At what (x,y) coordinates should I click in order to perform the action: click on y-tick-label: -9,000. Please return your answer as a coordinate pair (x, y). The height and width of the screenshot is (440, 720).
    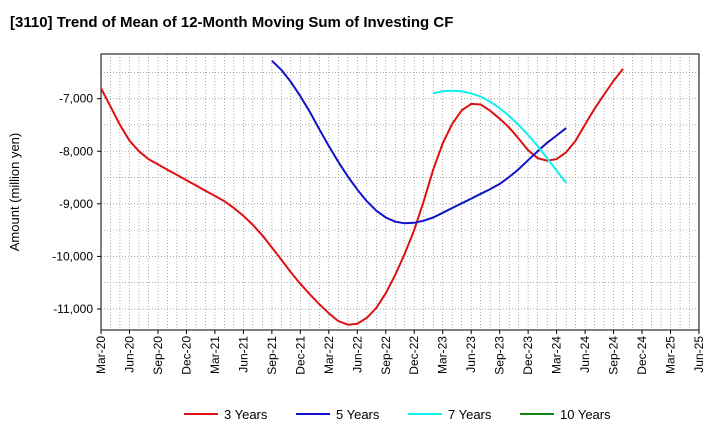
    Looking at the image, I should click on (76, 204).